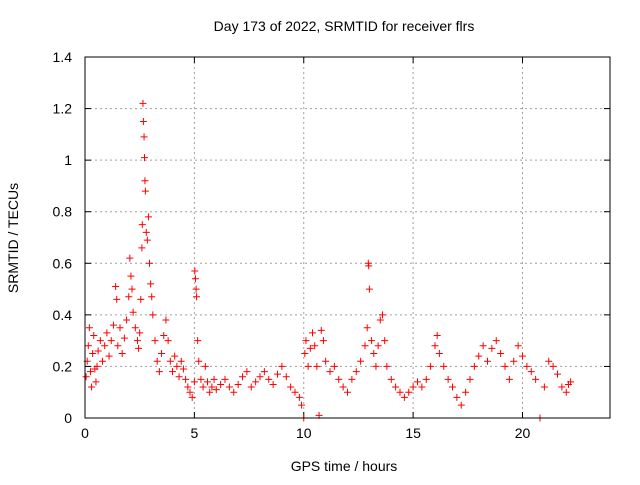  Describe the element at coordinates (194, 433) in the screenshot. I see `x-tick-label: 5` at that location.